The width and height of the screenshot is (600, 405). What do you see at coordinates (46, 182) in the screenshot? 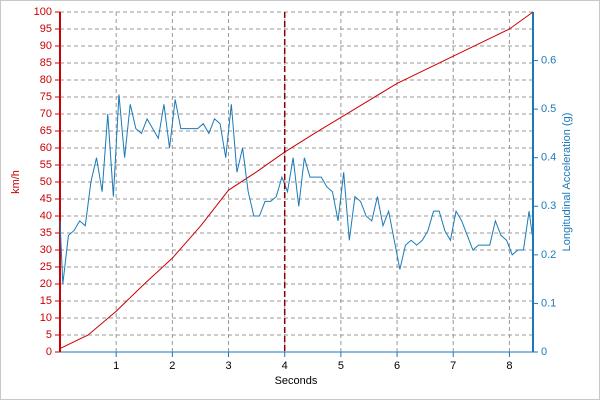
I see `y-tick-label: 50` at bounding box center [46, 182].